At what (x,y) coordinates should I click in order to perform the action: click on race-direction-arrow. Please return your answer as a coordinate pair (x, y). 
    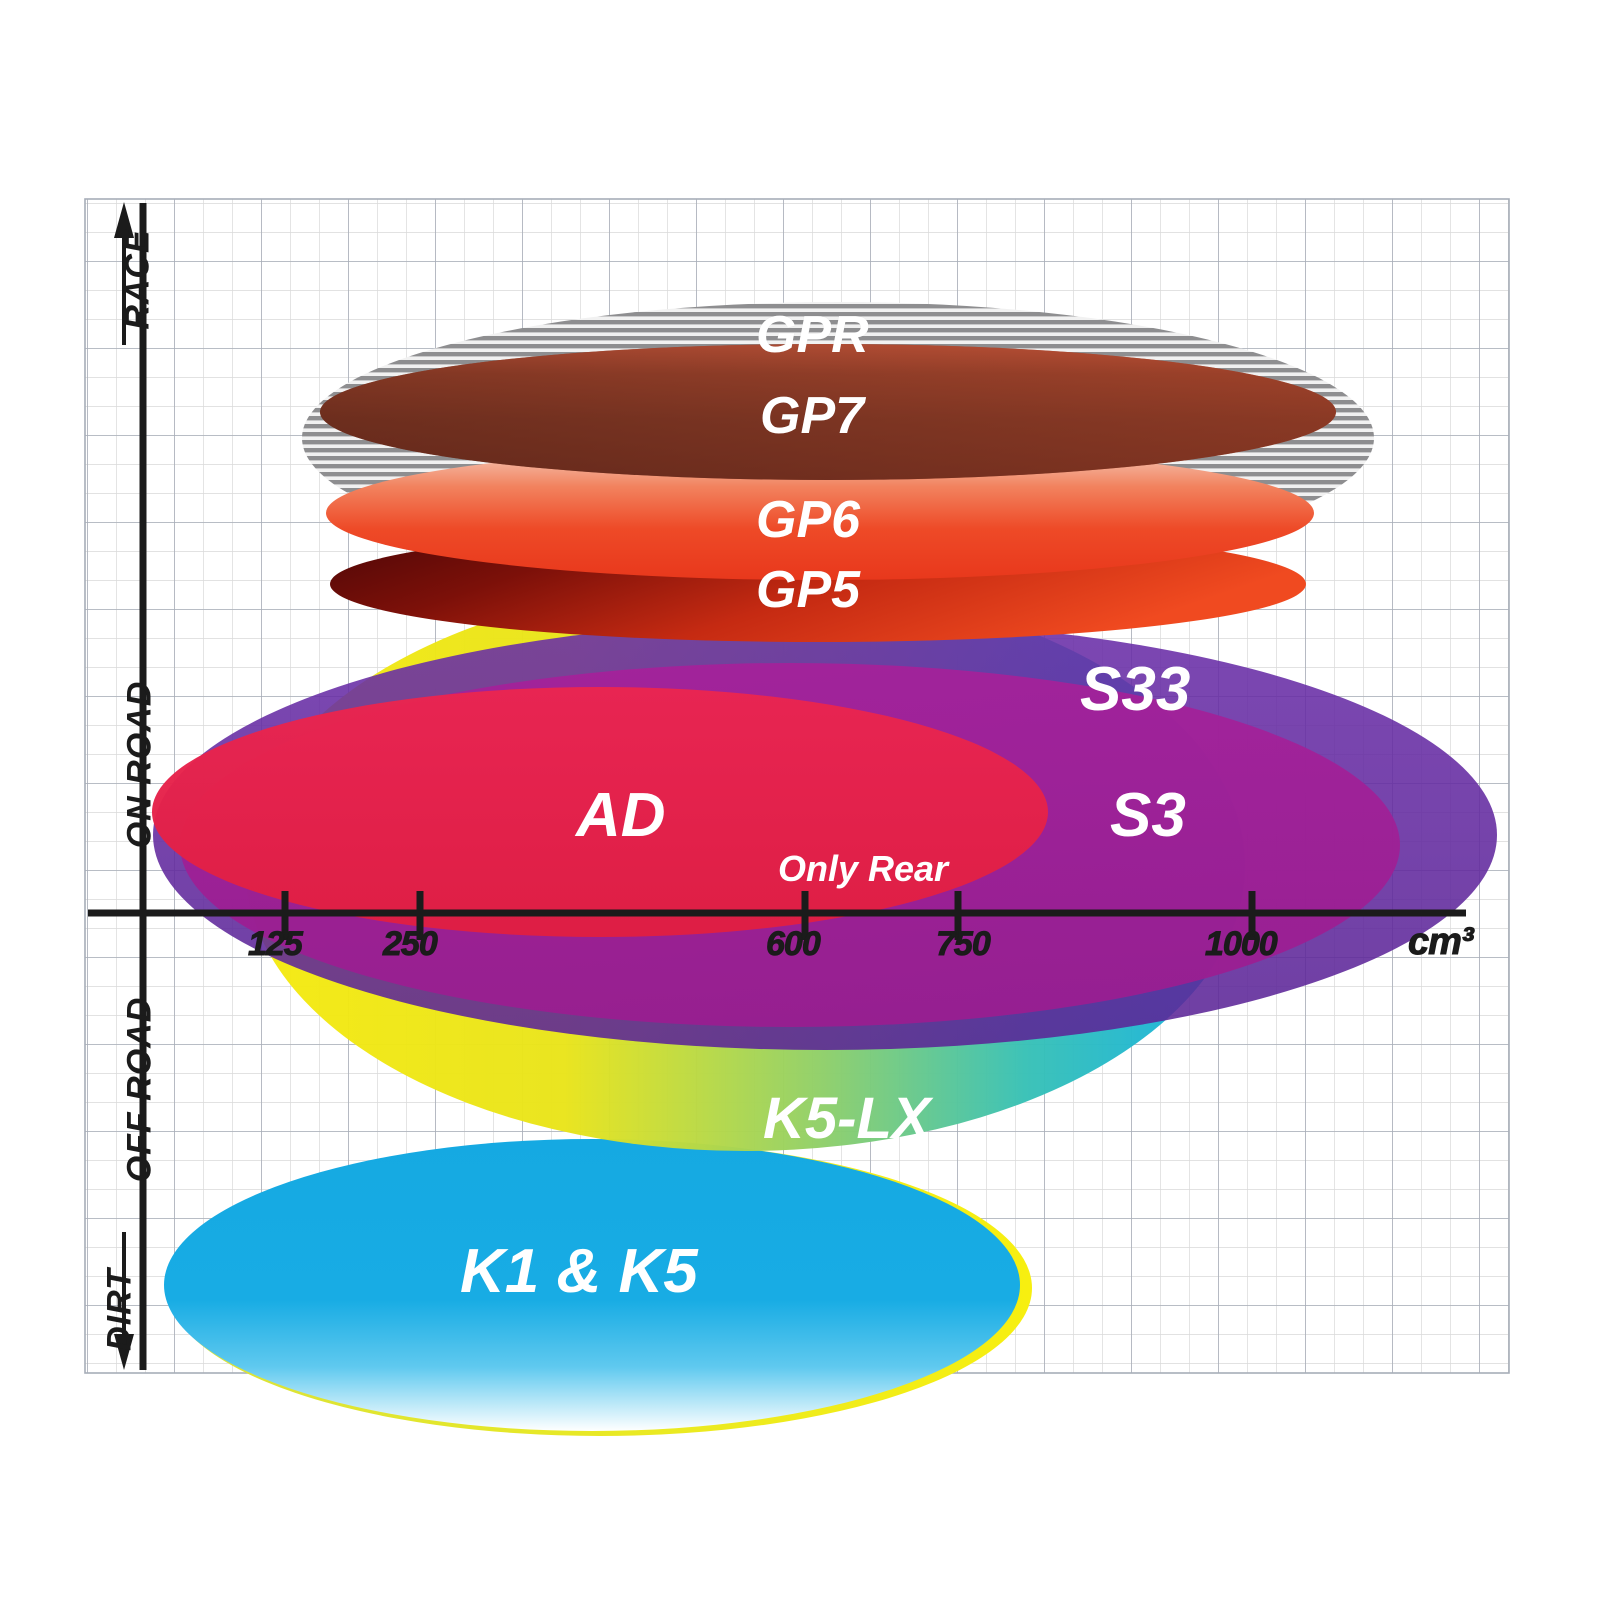
    Looking at the image, I should click on (124, 273).